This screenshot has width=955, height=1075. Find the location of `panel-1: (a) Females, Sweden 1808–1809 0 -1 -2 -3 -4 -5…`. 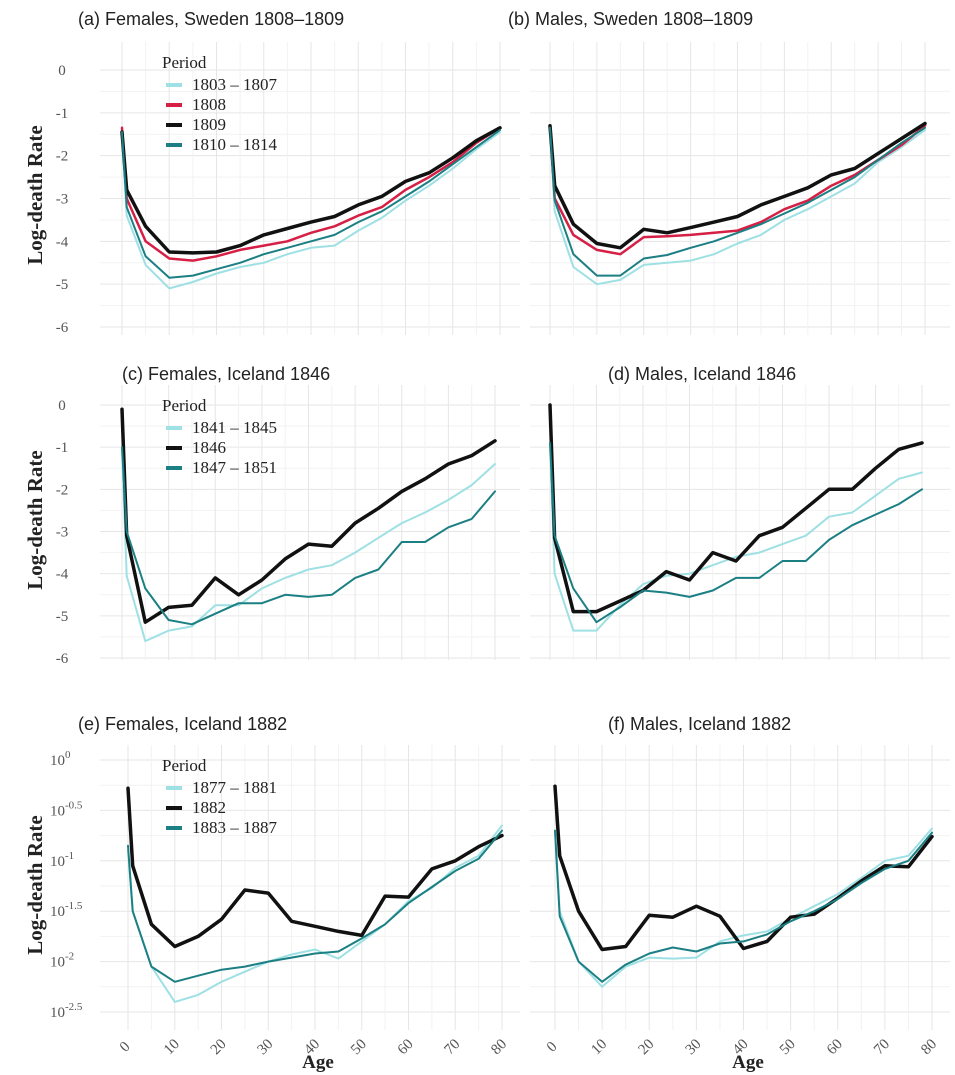

panel-1: (a) Females, Sweden 1808–1809 0 -1 -2 -3 -4 -5… is located at coordinates (288, 172).